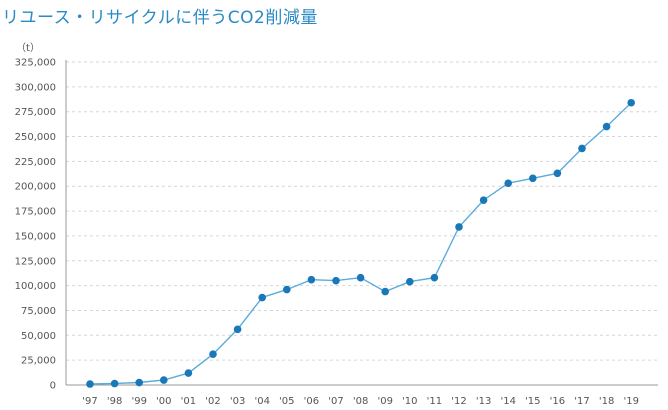 Image resolution: width=668 pixels, height=410 pixels. Describe the element at coordinates (483, 401) in the screenshot. I see `x-tick-label: '13` at that location.